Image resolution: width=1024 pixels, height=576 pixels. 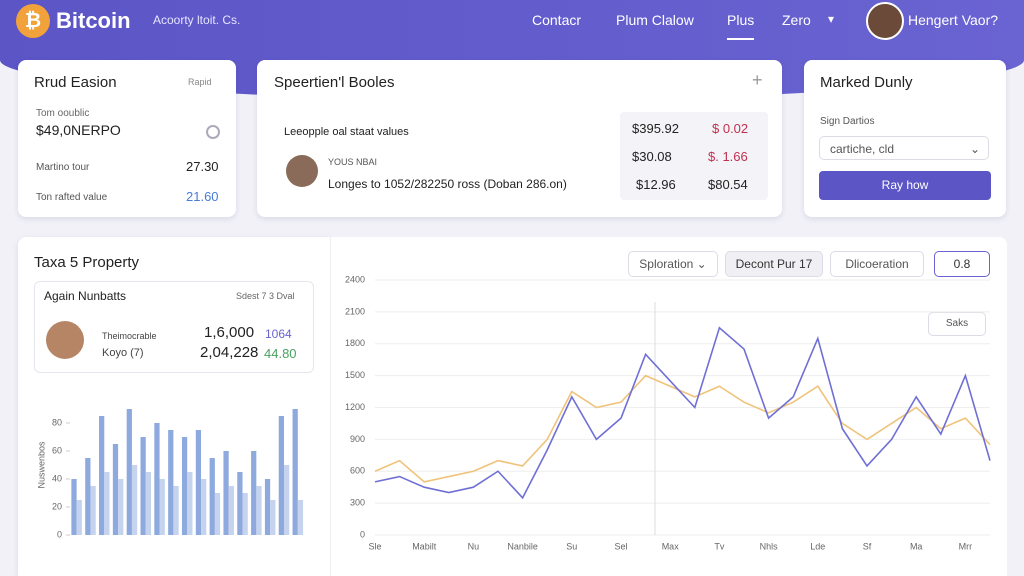 What do you see at coordinates (962, 264) in the screenshot?
I see `value-input: 0.8` at bounding box center [962, 264].